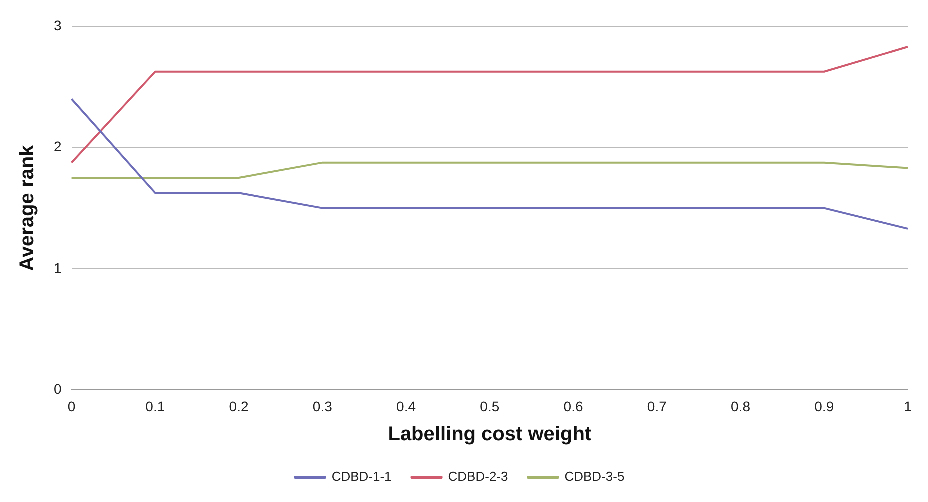  I want to click on y-tick-label: 2, so click(58, 146).